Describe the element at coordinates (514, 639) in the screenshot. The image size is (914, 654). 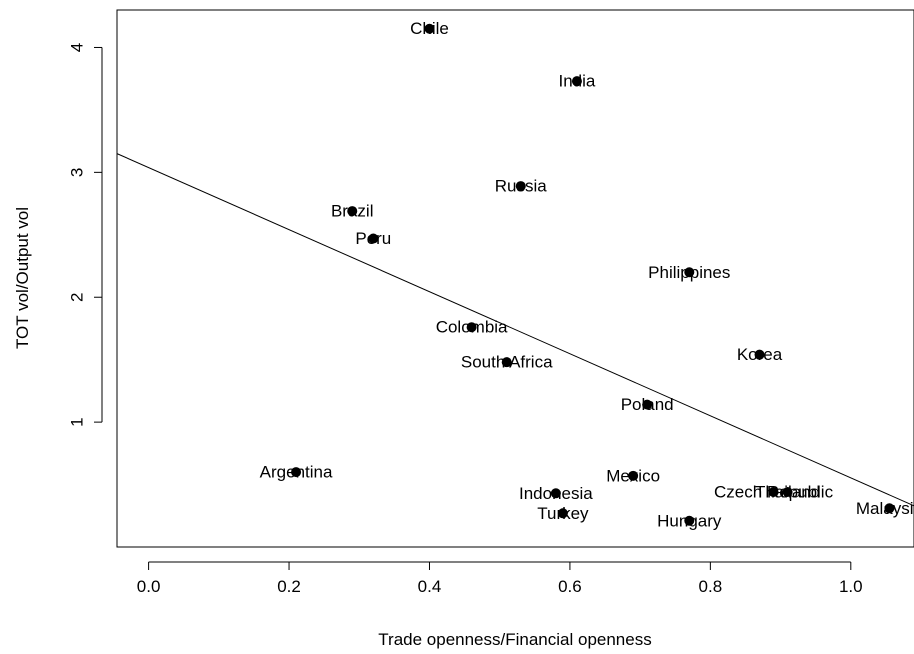
I see `x-axis-title: Trade openness/Financial openness` at that location.